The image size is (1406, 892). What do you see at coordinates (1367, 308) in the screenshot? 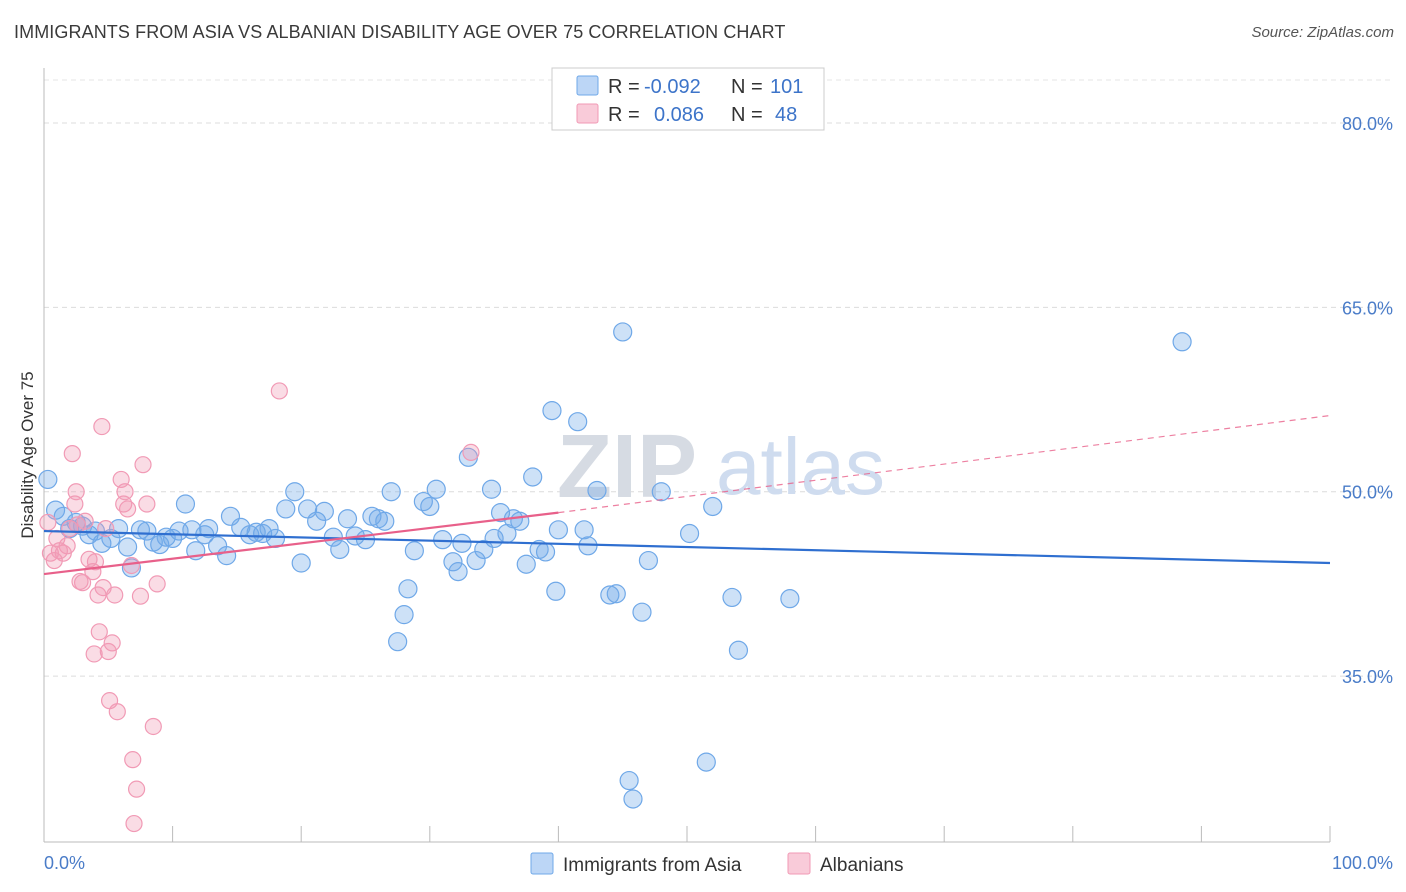
I see `y-tick-label: 65.0%` at bounding box center [1367, 308].